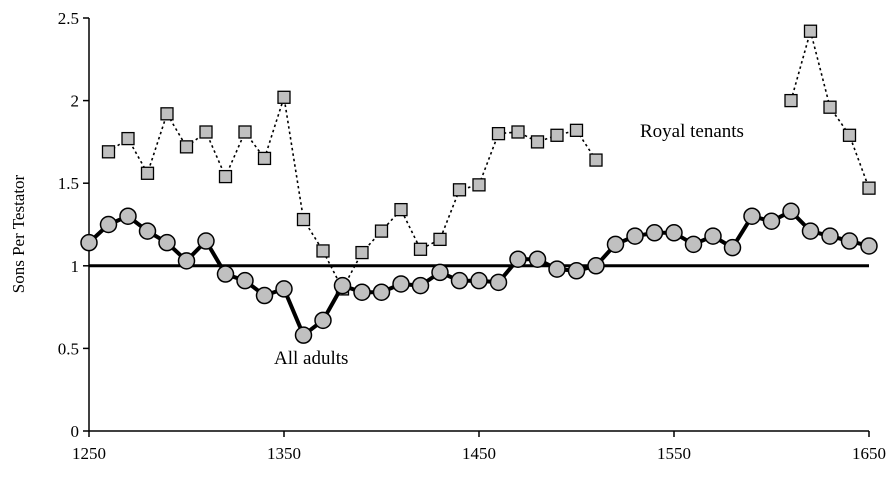 This screenshot has height=485, width=896. I want to click on y-tick-label: 2, so click(75, 101).